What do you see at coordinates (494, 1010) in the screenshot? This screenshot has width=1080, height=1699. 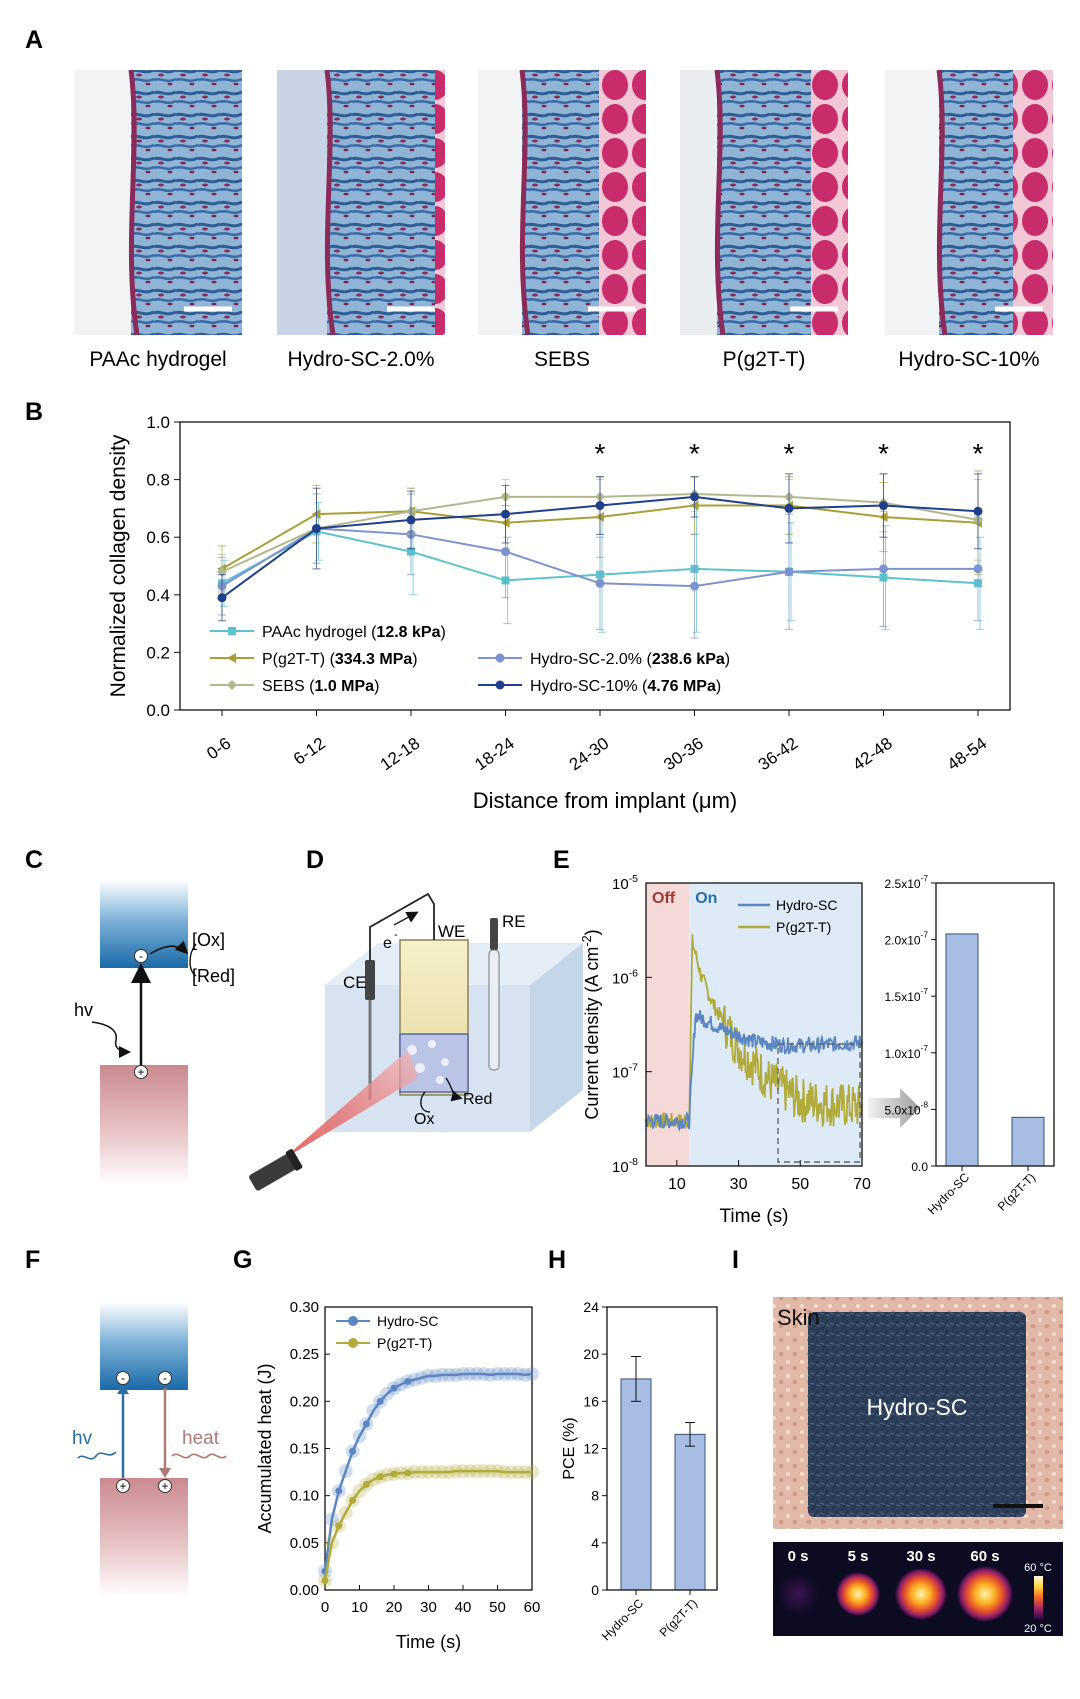 I see `reference-electrode` at bounding box center [494, 1010].